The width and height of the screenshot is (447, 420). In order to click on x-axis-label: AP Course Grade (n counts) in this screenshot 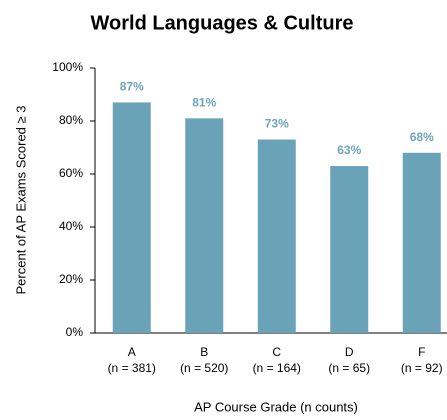, I will do `click(276, 406)`.